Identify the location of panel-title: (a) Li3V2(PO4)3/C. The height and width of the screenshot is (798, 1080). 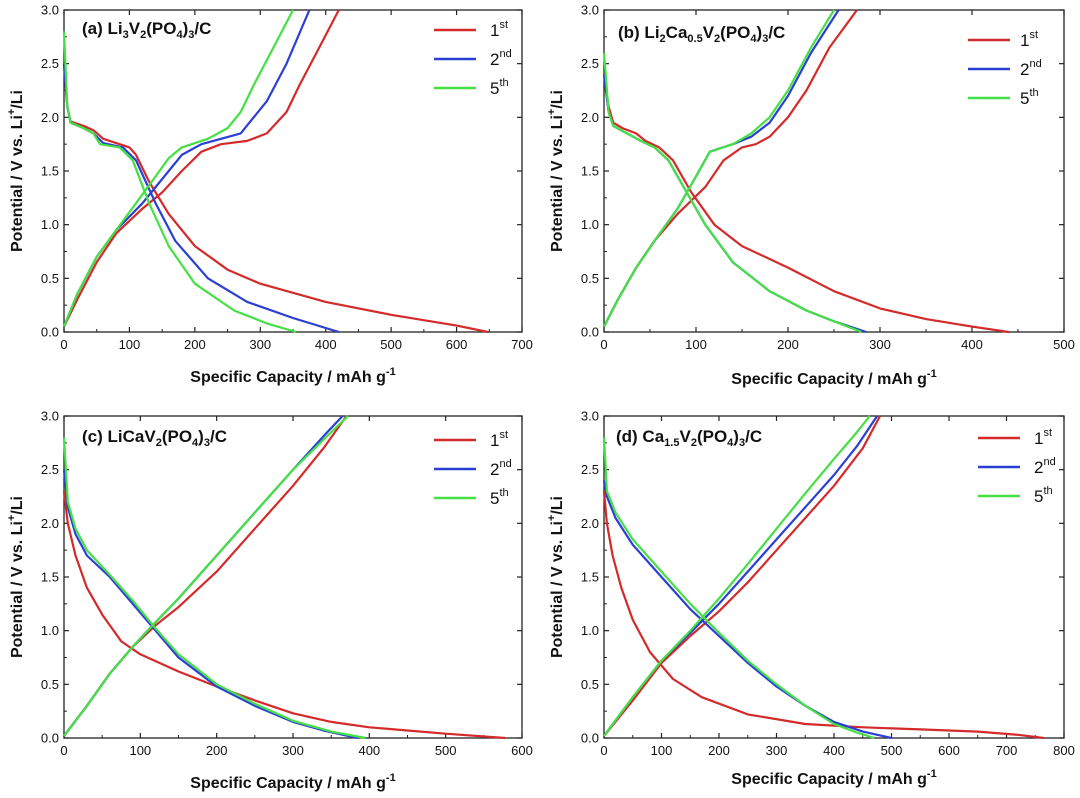
(146, 30).